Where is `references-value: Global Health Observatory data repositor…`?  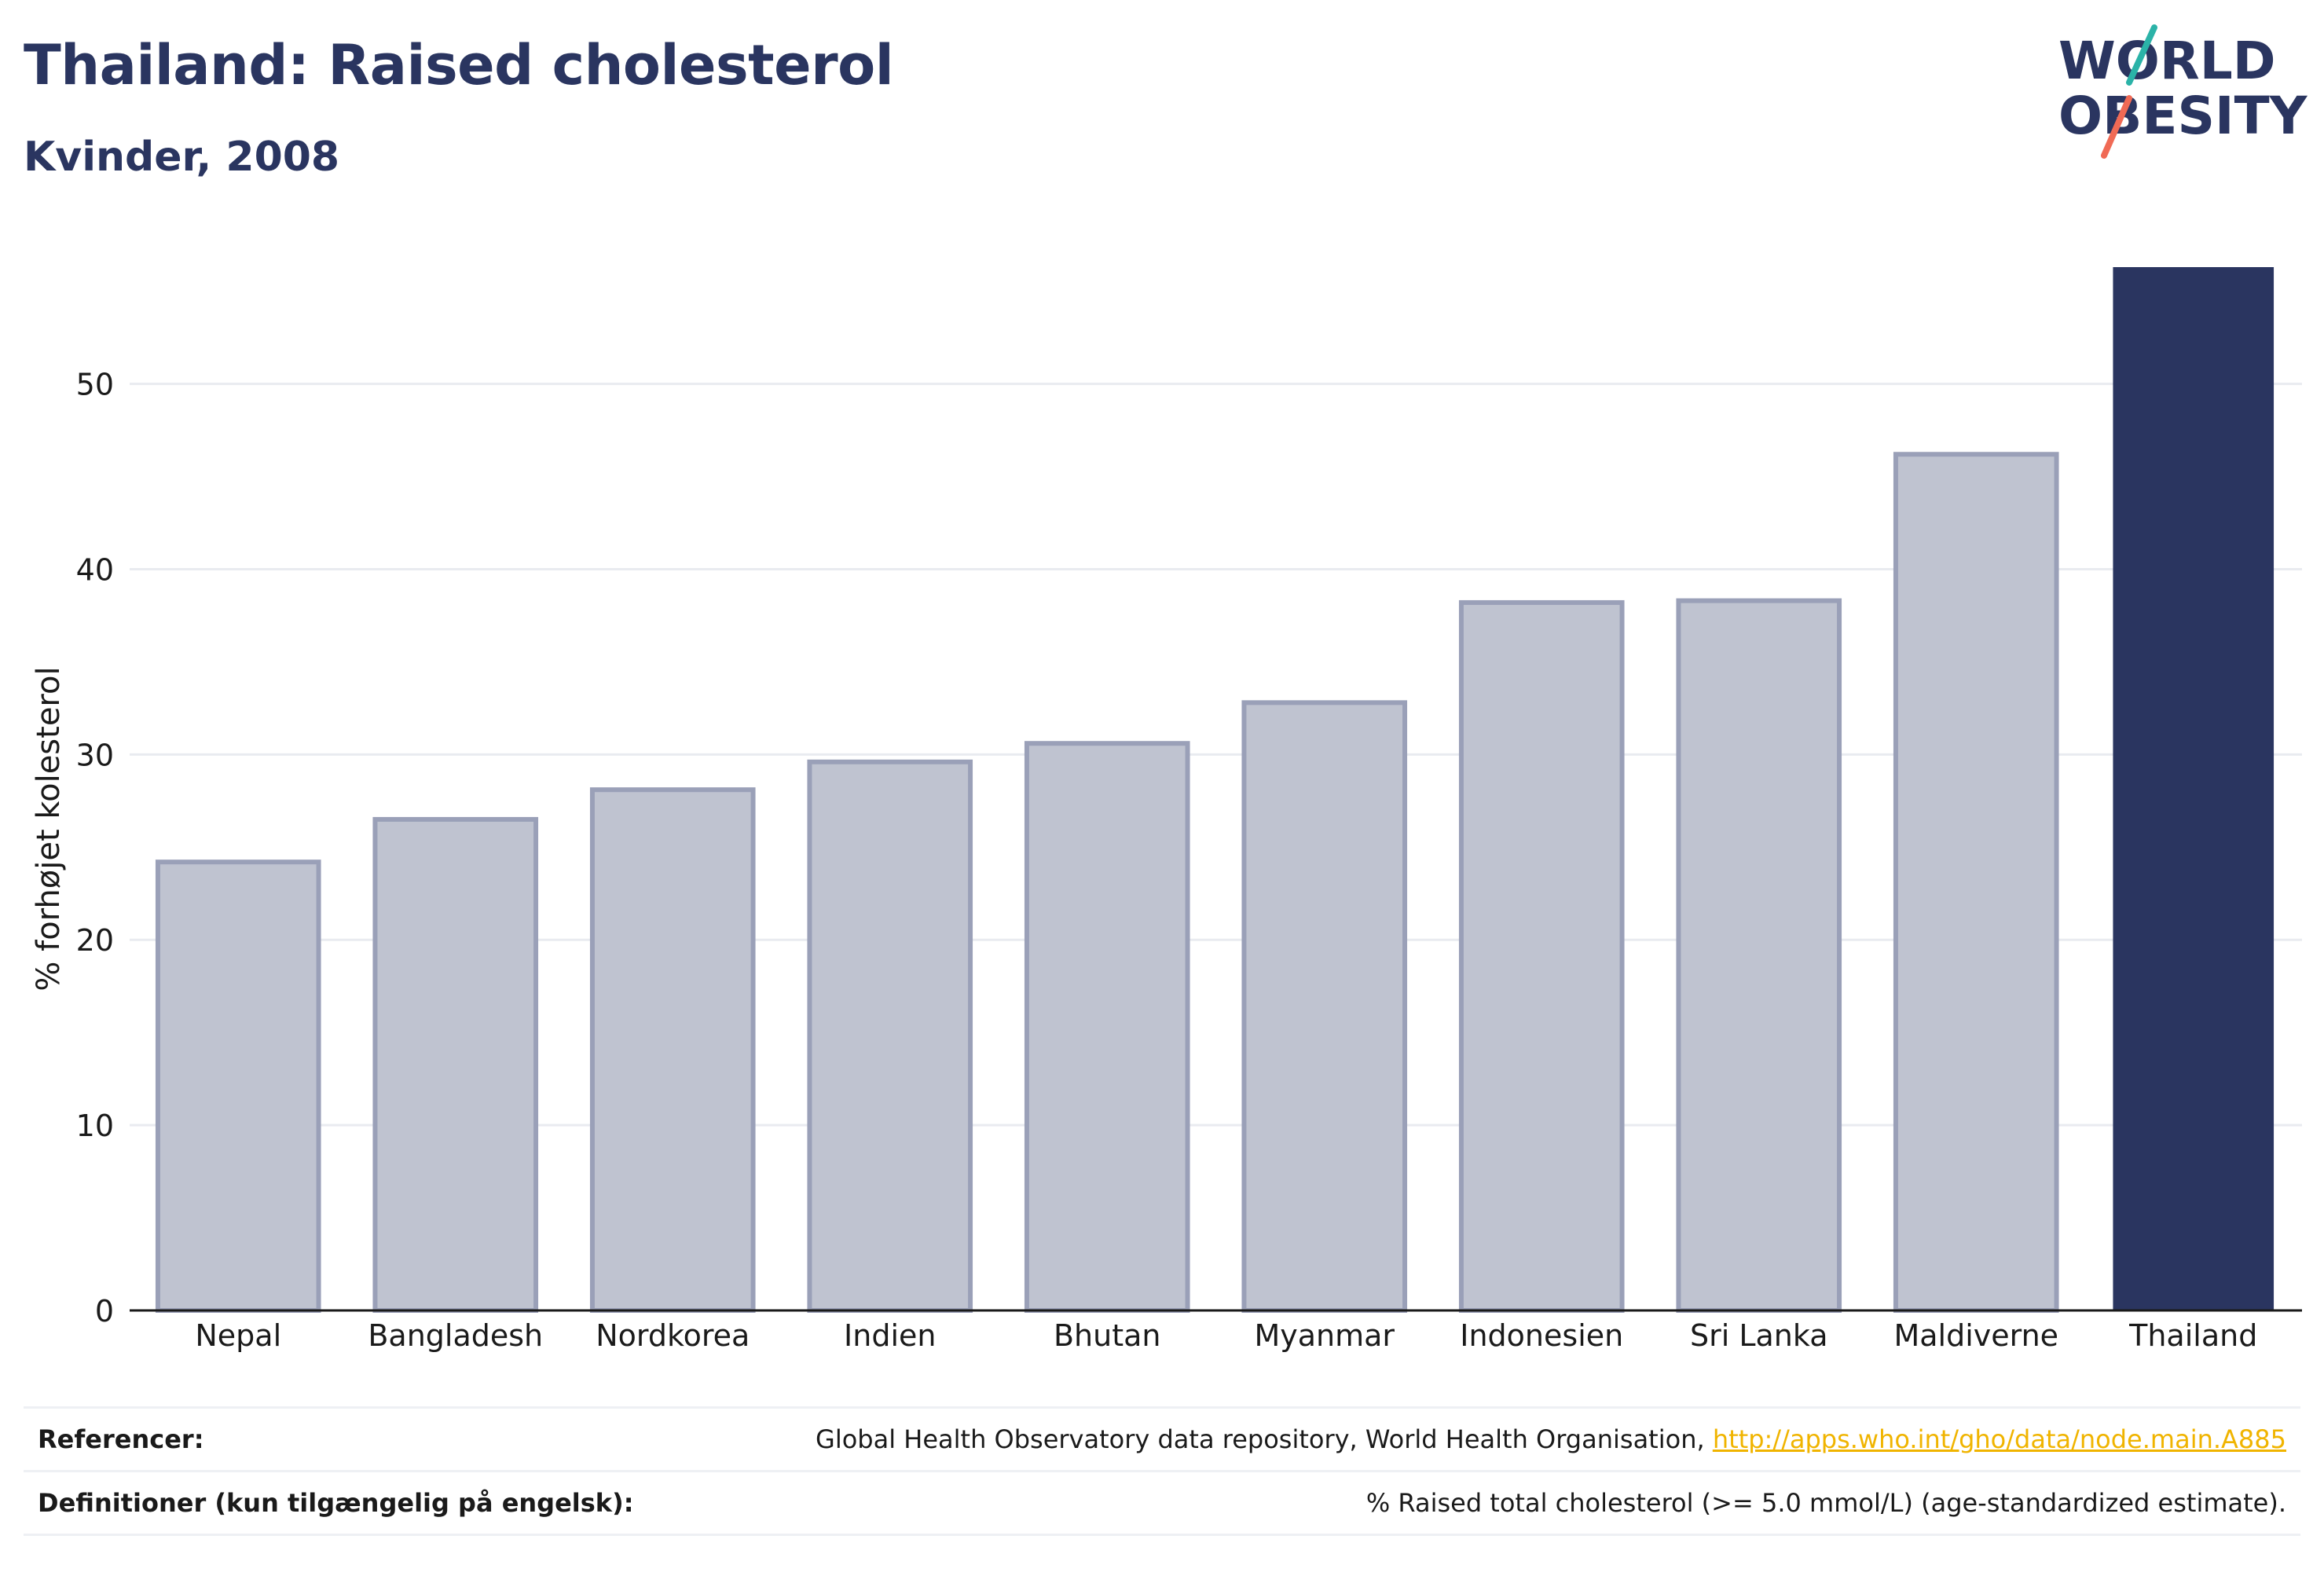 references-value: Global Health Observatory data repositor… is located at coordinates (1558, 1439).